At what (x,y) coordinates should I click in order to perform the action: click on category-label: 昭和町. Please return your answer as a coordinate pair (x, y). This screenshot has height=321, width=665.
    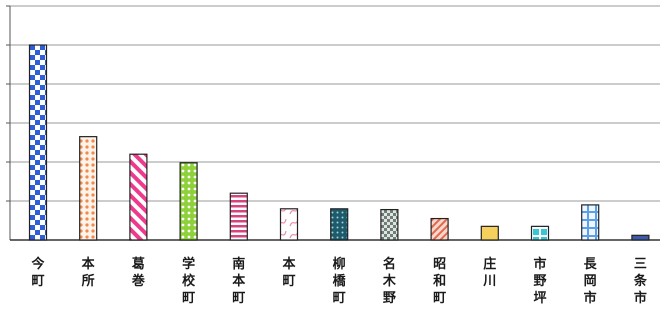
    Looking at the image, I should click on (440, 281).